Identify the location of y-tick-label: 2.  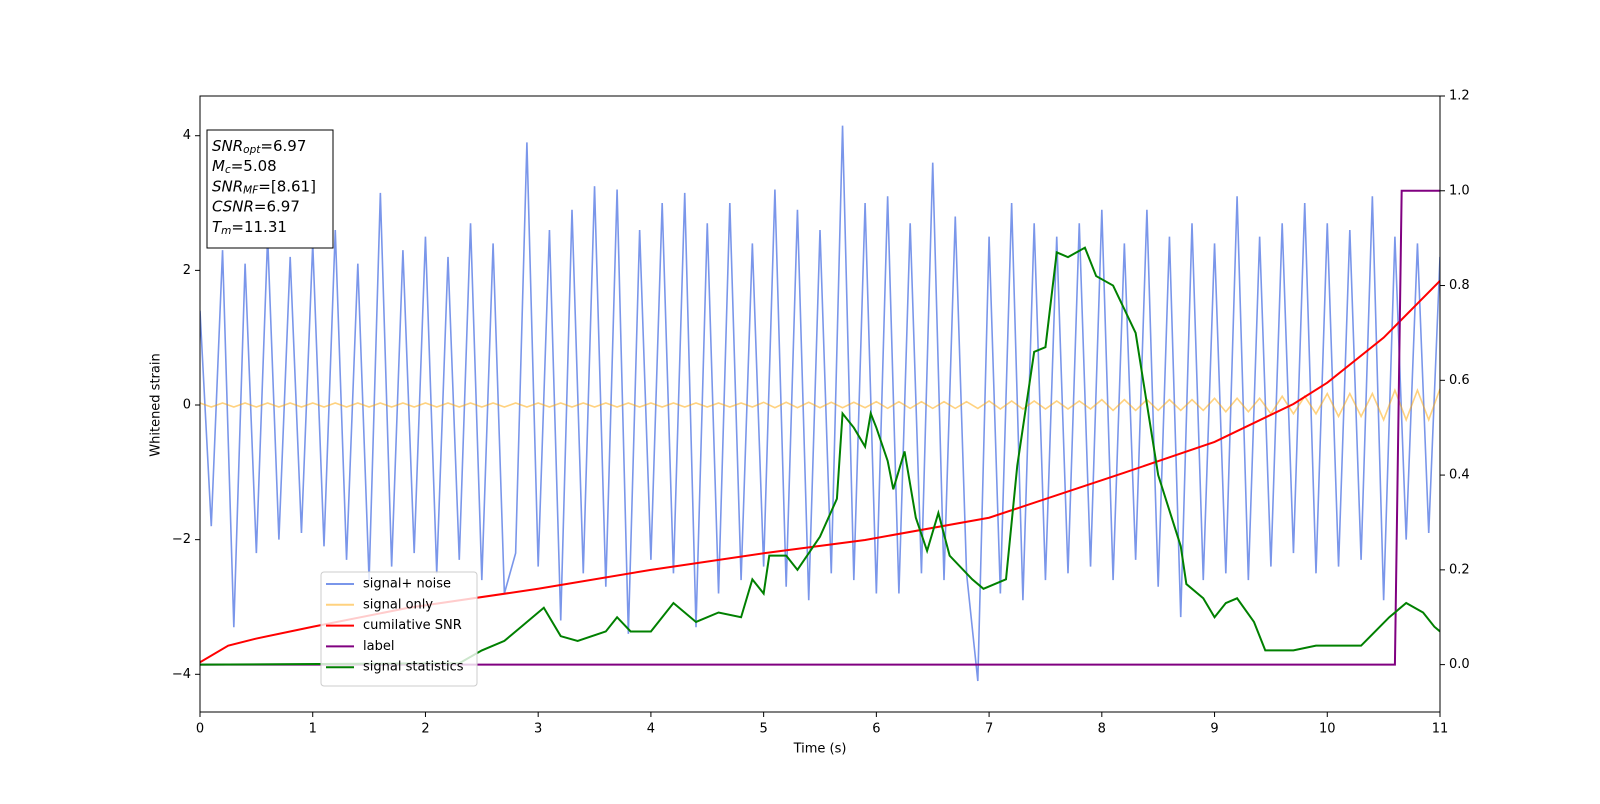
(187, 270).